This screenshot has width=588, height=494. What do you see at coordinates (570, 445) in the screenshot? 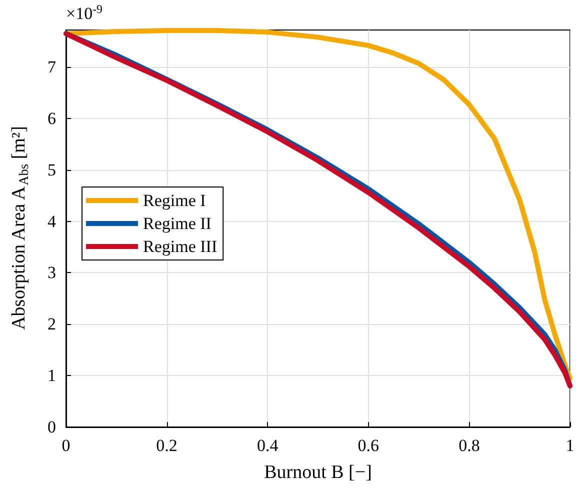
I see `x-tick-label: 1` at bounding box center [570, 445].